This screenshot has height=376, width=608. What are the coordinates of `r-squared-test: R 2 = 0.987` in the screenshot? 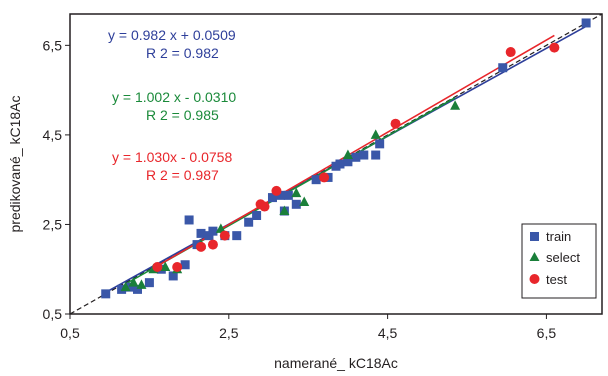 It's located at (182, 175).